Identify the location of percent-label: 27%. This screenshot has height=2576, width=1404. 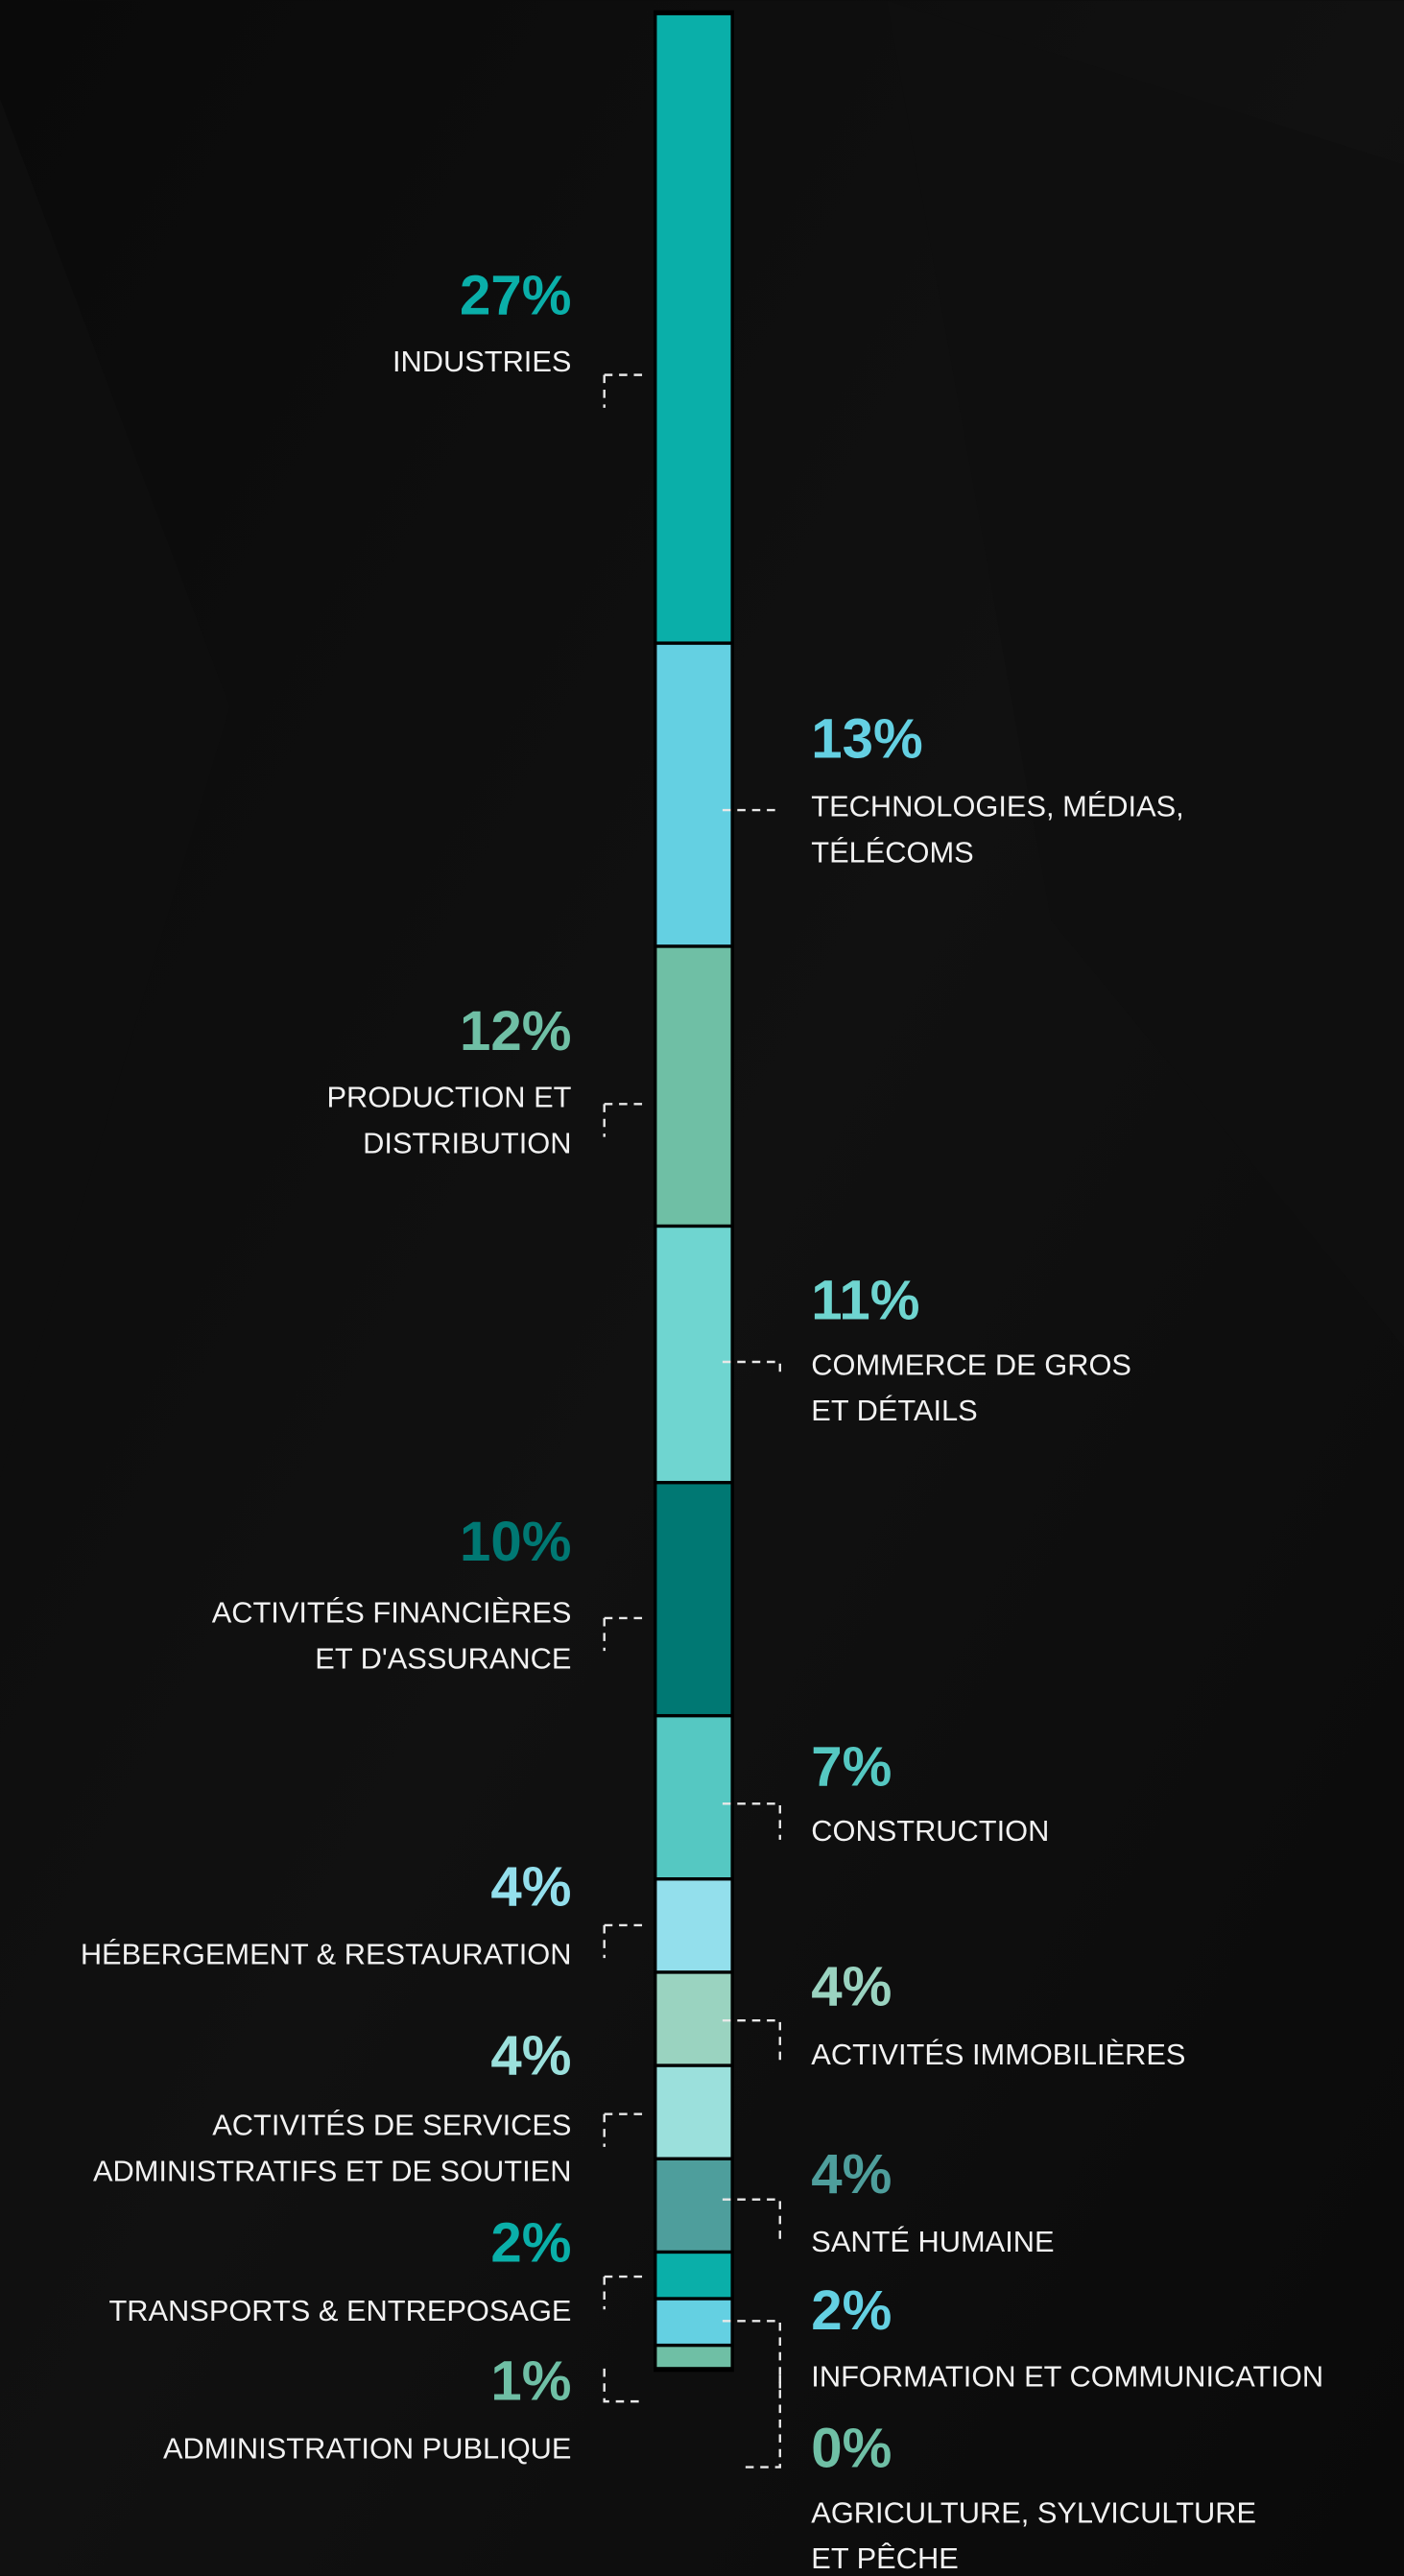
(515, 295).